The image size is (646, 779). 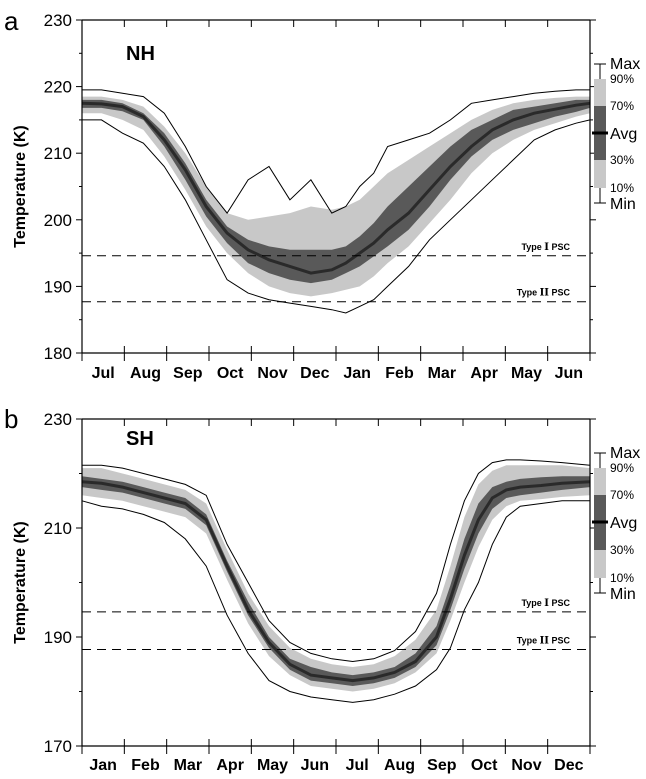 I want to click on y-tick-label: 200, so click(x=58, y=220).